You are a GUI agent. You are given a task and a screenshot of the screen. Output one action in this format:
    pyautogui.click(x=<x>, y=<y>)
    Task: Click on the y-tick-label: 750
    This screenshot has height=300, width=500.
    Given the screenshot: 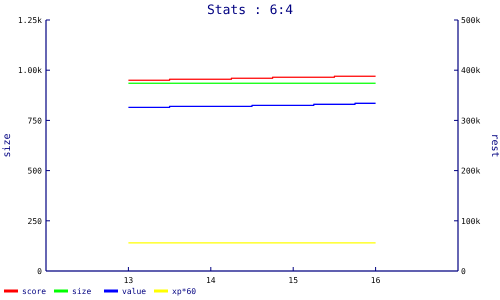 What is the action you would take?
    pyautogui.click(x=35, y=121)
    